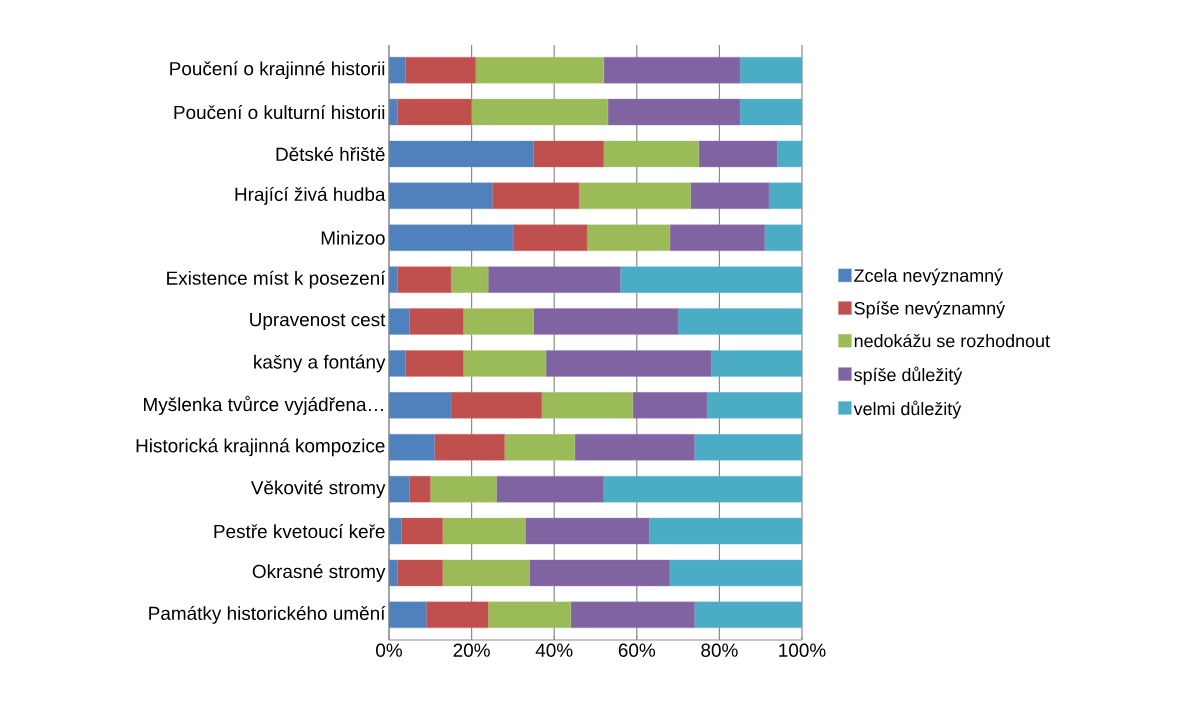 The image size is (1192, 701). I want to click on x-tick-label: 80%, so click(719, 650).